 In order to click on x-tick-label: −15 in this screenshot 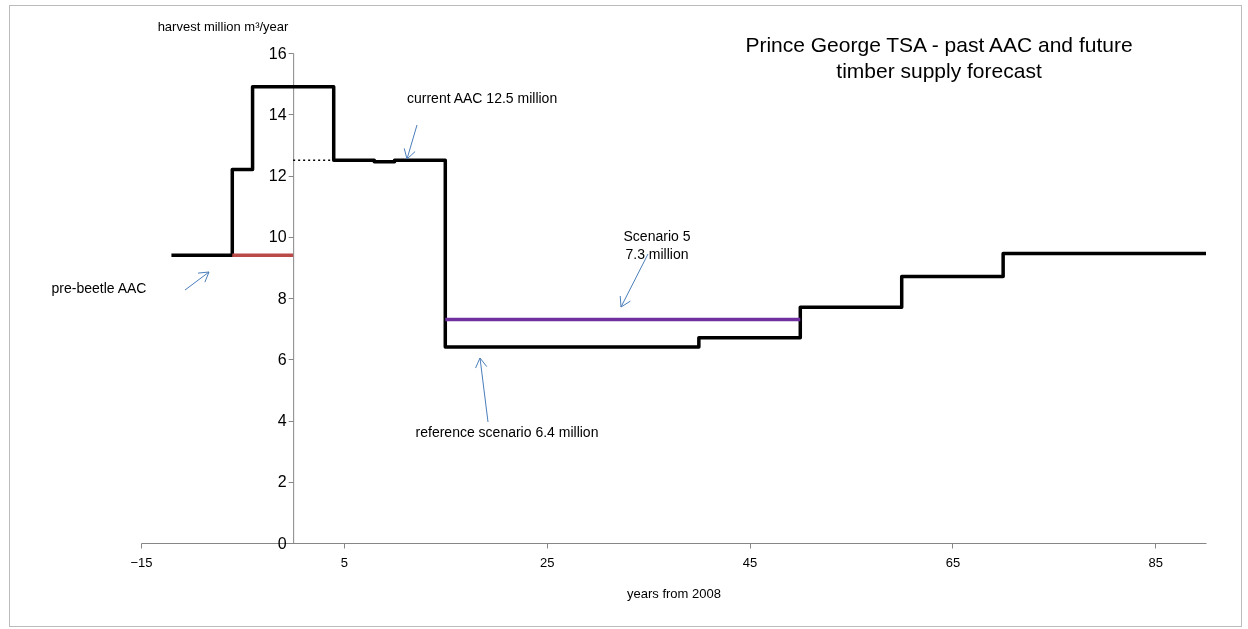, I will do `click(141, 562)`.